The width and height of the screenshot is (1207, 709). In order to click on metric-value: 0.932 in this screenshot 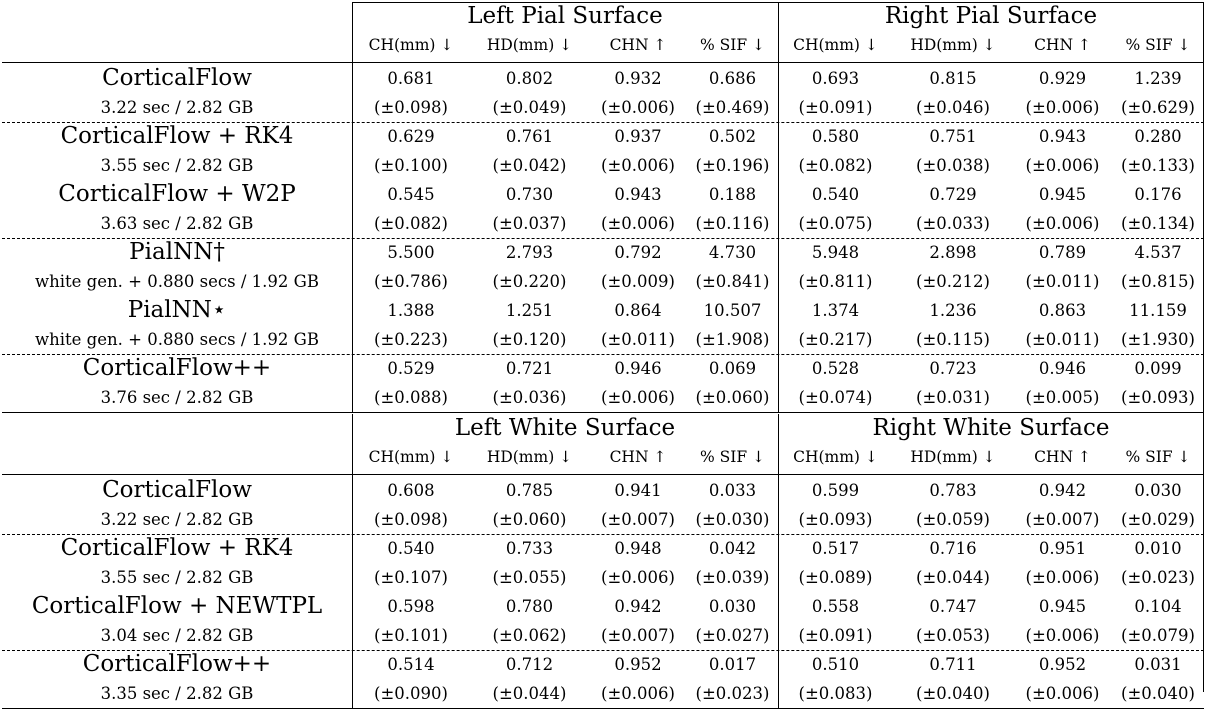, I will do `click(638, 78)`.